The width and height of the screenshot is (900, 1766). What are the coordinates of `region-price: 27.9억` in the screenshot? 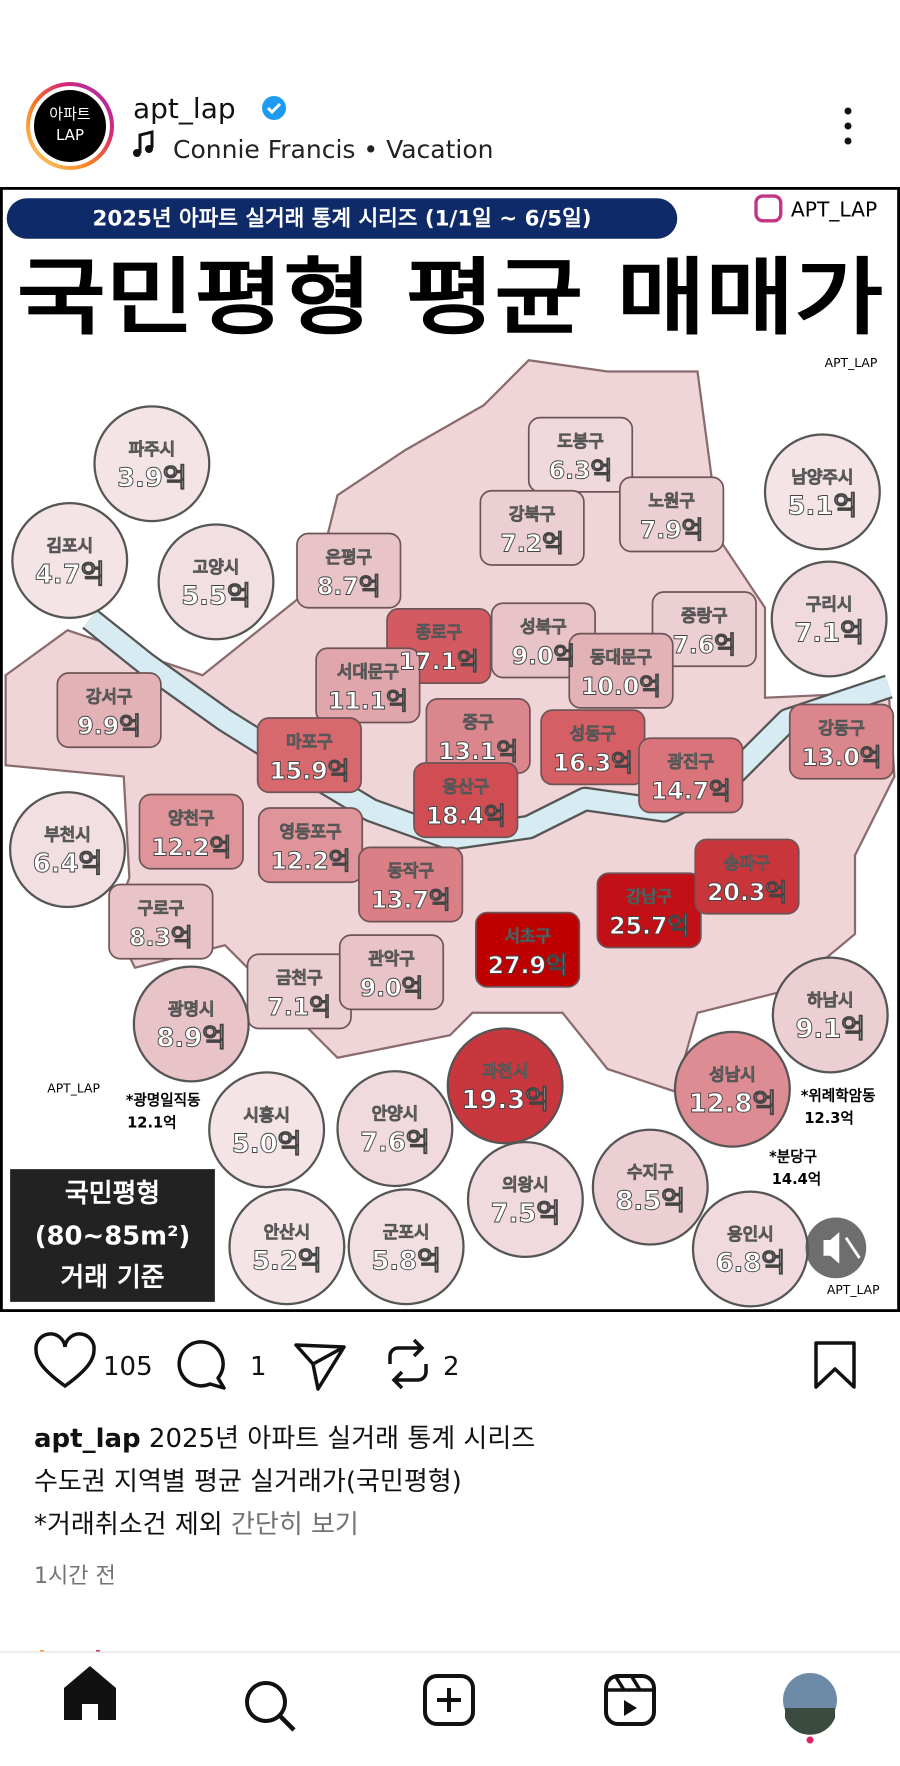 It's located at (528, 965).